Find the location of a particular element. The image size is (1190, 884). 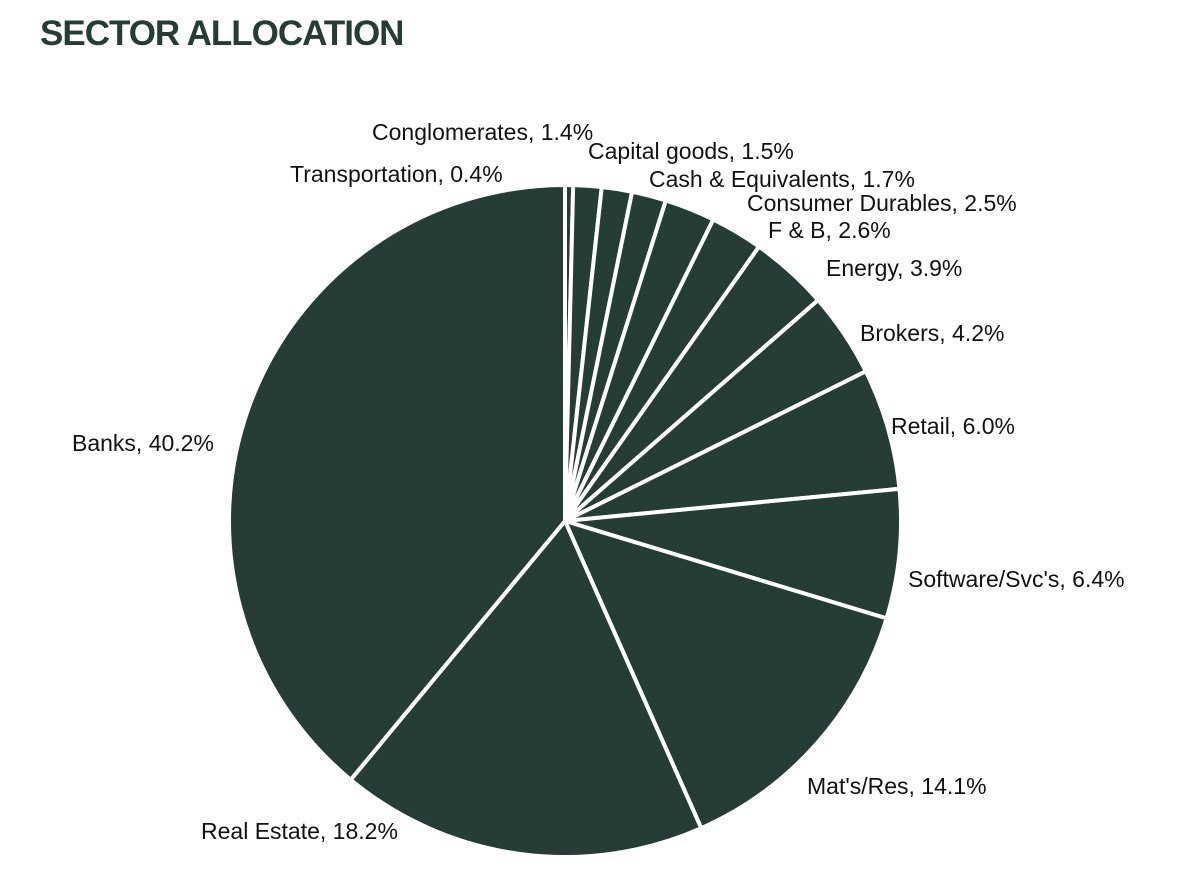

chart-title: SECTOR ALLOCATION is located at coordinates (222, 33).